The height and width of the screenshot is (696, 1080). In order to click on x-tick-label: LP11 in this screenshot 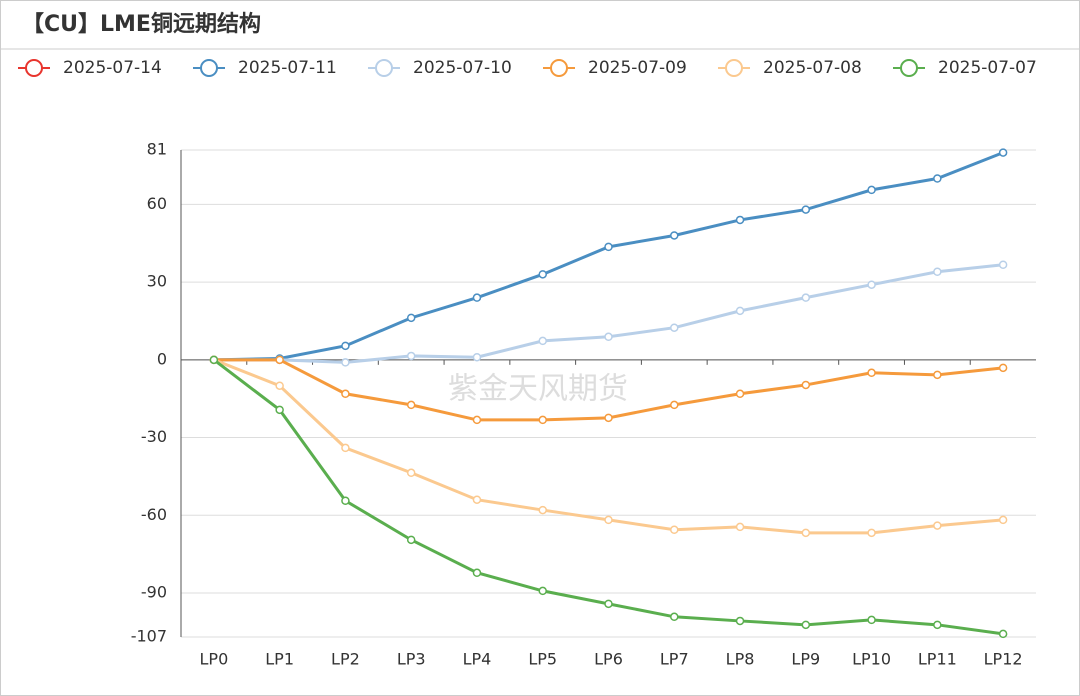, I will do `click(937, 659)`.